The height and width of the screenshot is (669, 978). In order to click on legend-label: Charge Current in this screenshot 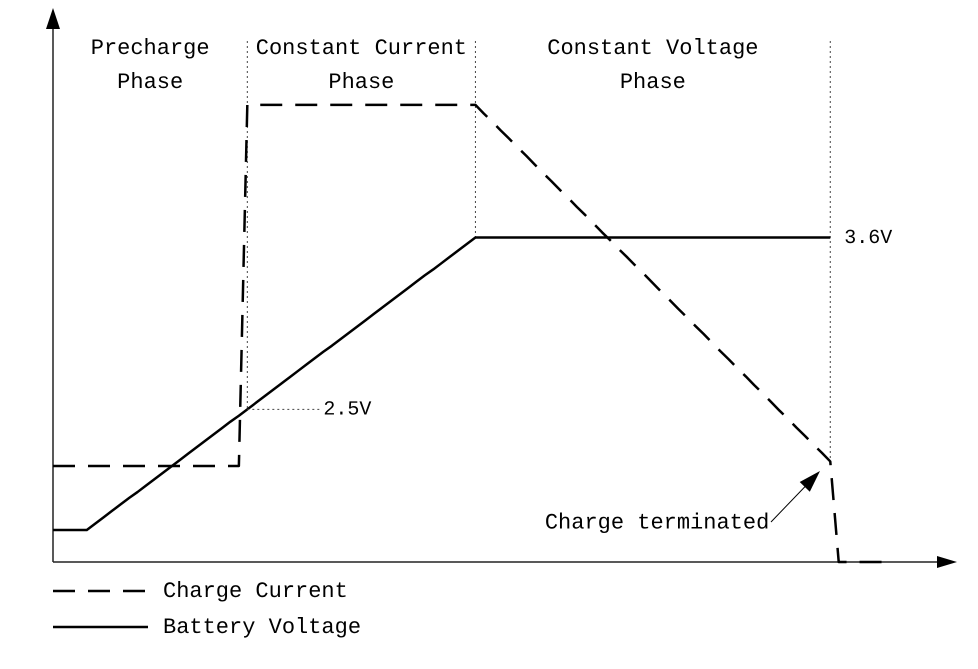, I will do `click(255, 591)`.